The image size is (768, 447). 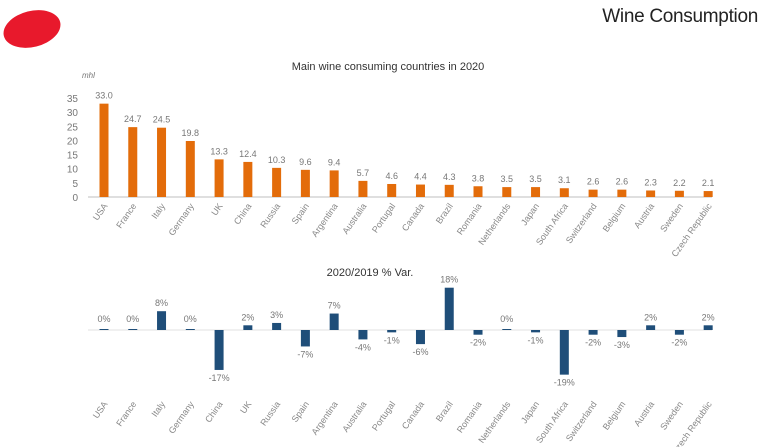 I want to click on y-tick-label: 0, so click(x=75, y=198).